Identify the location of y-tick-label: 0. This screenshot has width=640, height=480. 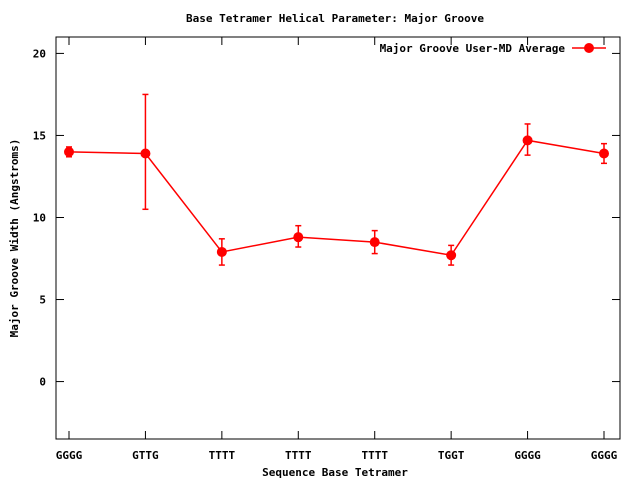
(42, 382).